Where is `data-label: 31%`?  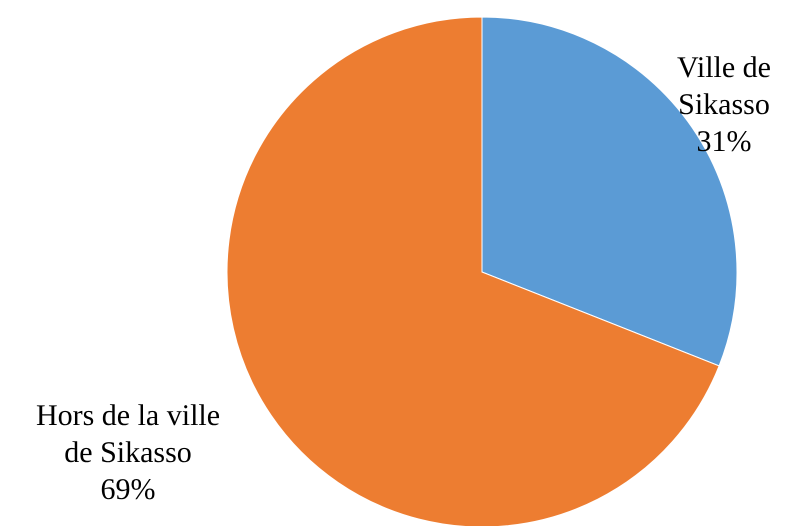 data-label: 31% is located at coordinates (724, 141).